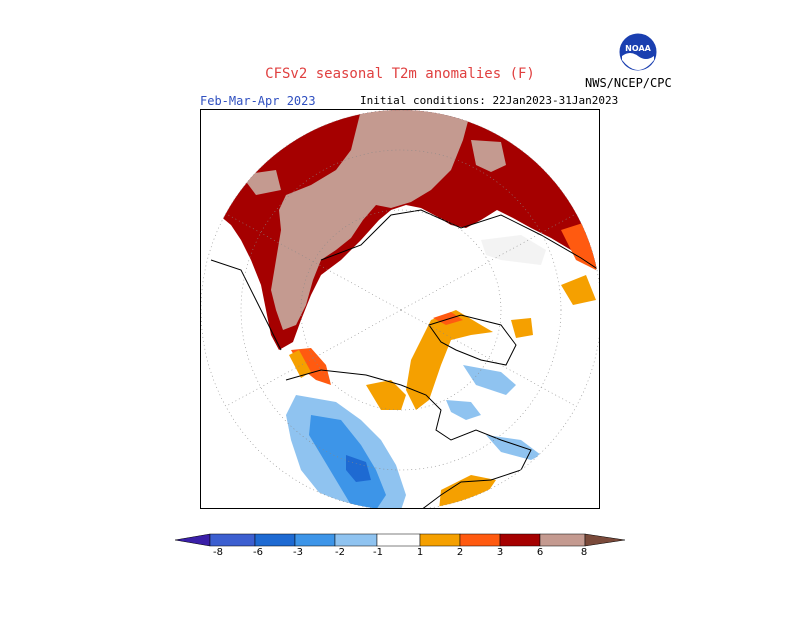 Image resolution: width=800 pixels, height=618 pixels. I want to click on chart-title: CFSv2 seasonal T2m anomalies (F), so click(400, 74).